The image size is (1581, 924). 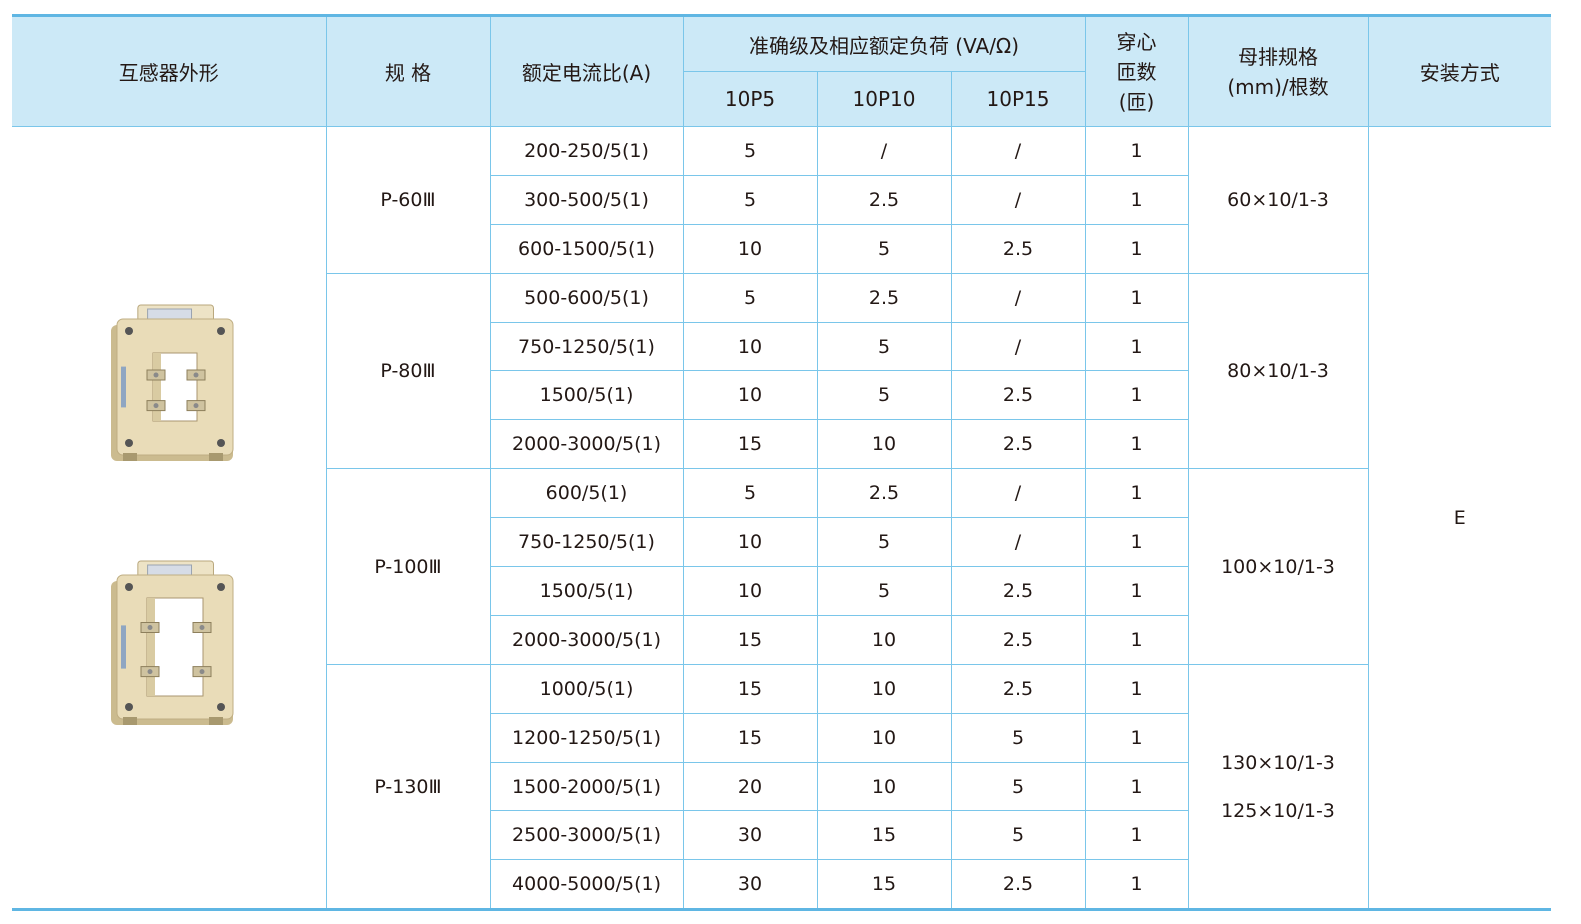 I want to click on busbar-spec: 130×10/1-3, so click(x=1278, y=762).